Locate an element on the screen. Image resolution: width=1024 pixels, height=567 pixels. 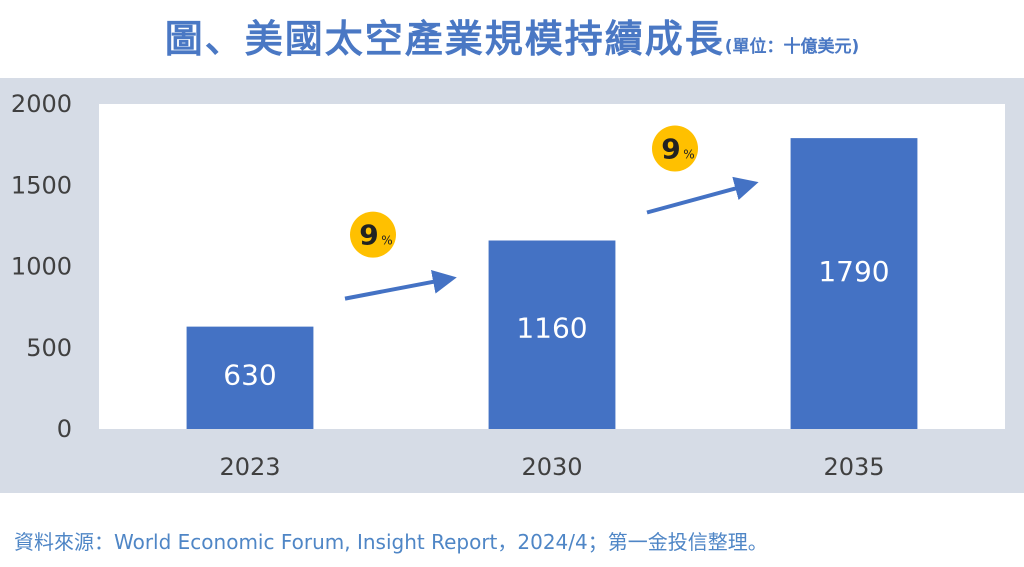
title-main: 圖、美國太空產業規模持續成長 is located at coordinates (444, 39).